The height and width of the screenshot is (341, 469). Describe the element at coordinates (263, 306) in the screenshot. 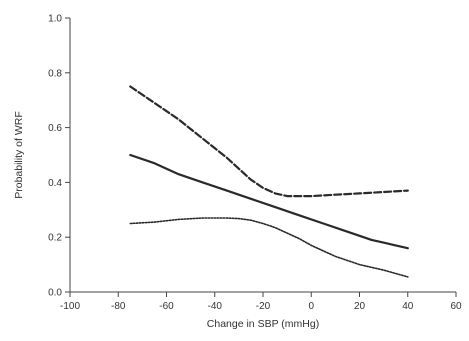

I see `x-tick-label: -20` at that location.